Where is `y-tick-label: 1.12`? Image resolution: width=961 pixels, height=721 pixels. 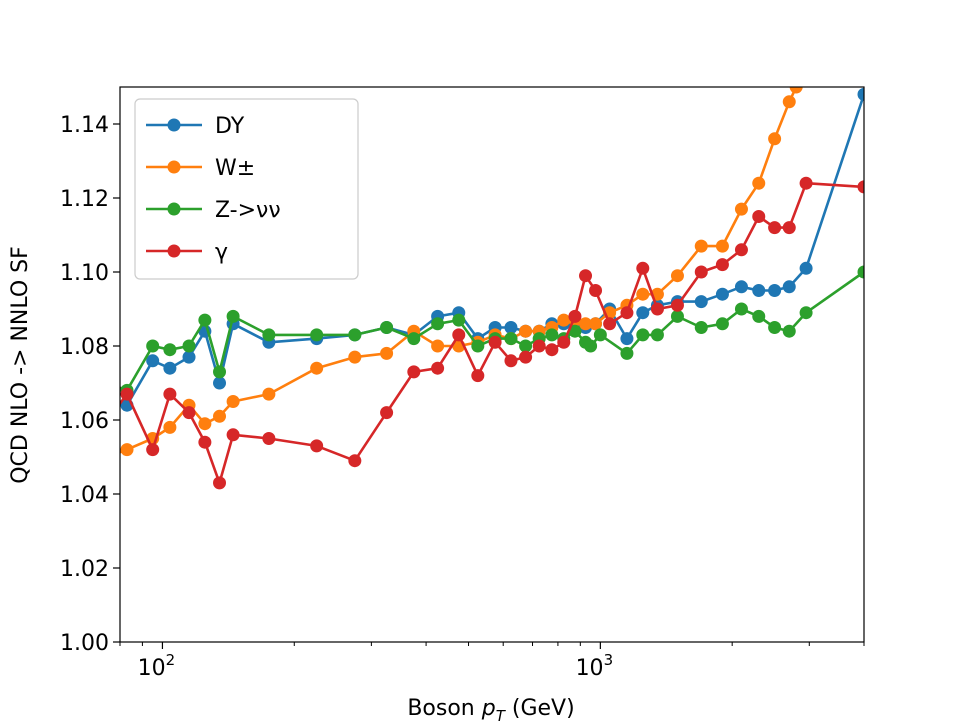
y-tick-label: 1.12 is located at coordinates (84, 199).